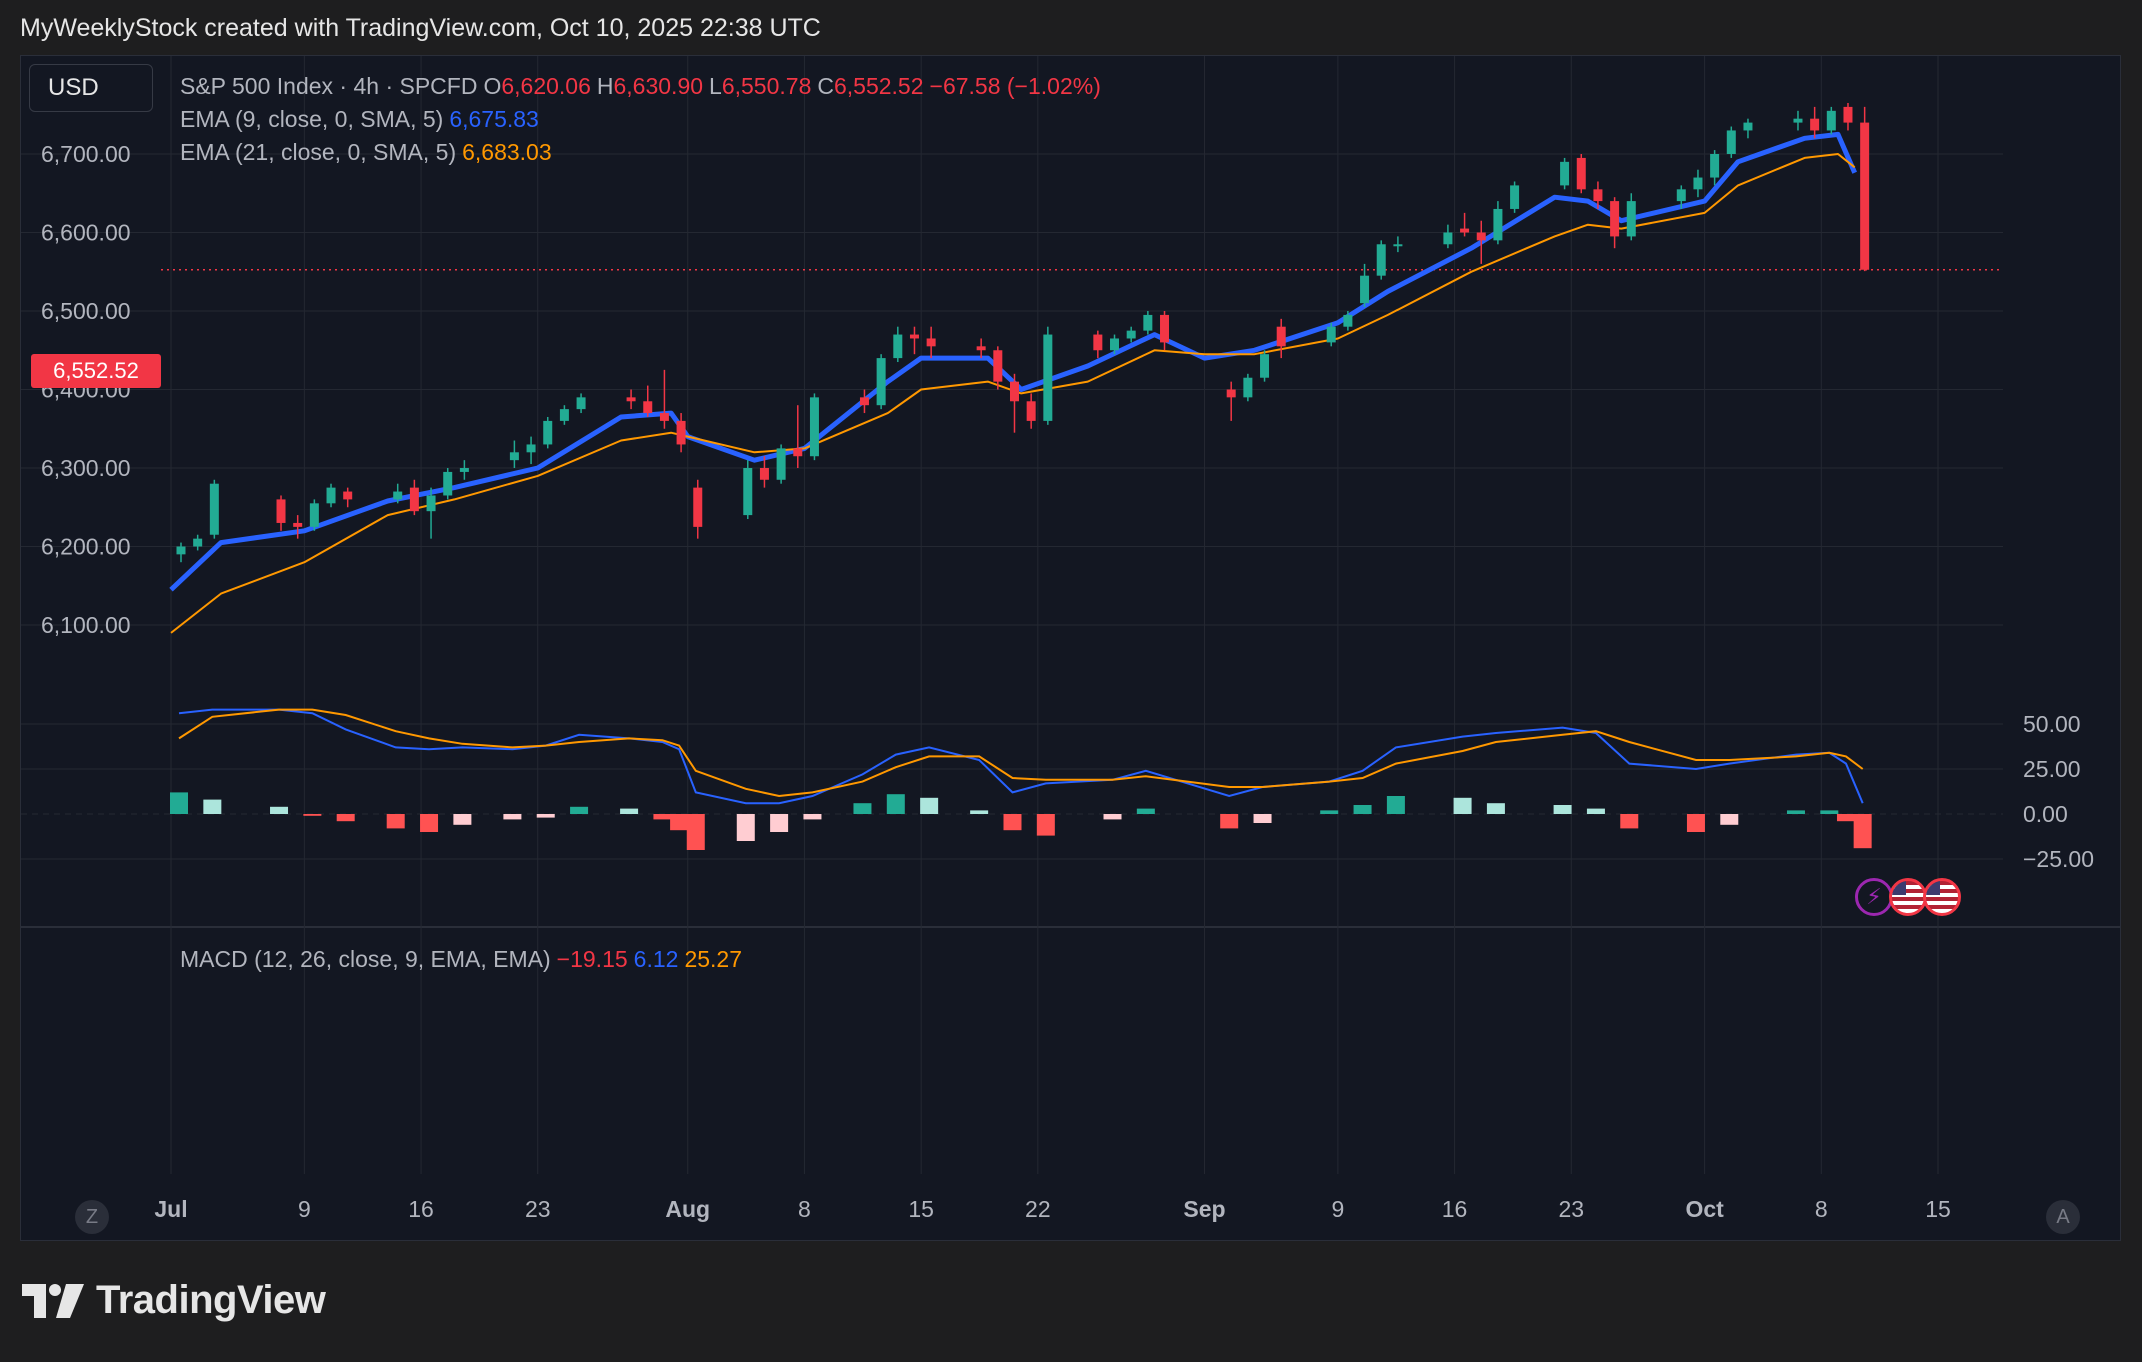 This screenshot has height=1362, width=2142. Describe the element at coordinates (369, 152) in the screenshot. I see `ema21-legend: EMA (21, close, 0, SMA, 5) 6,683.03` at that location.